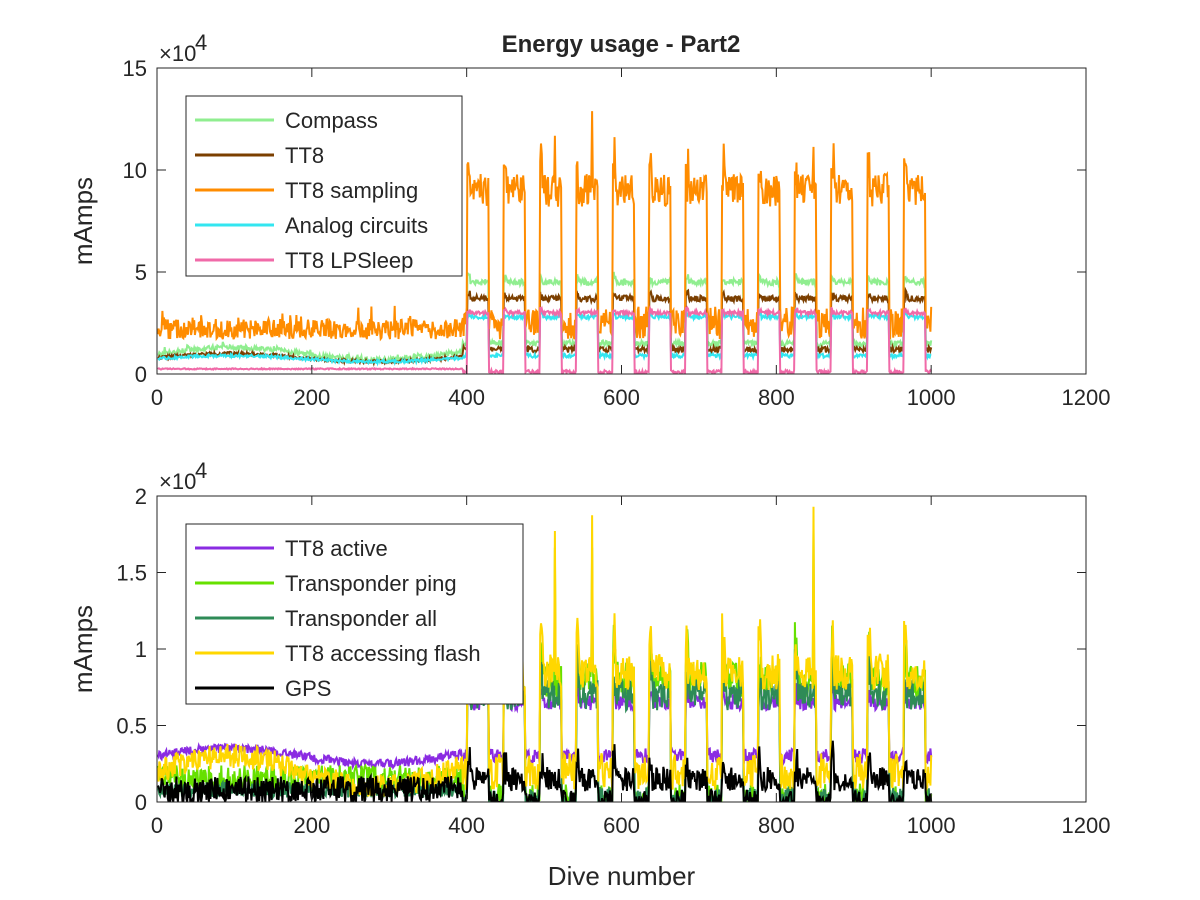 The width and height of the screenshot is (1200, 900). What do you see at coordinates (1086, 825) in the screenshot?
I see `bottom-x-tick-label: 1200` at bounding box center [1086, 825].